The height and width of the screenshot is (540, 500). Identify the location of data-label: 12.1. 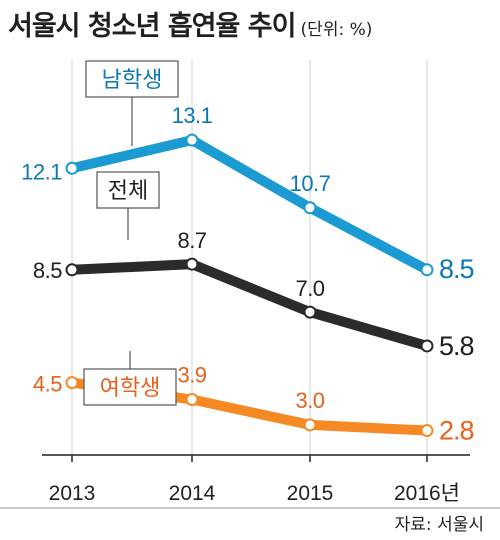
(41, 171).